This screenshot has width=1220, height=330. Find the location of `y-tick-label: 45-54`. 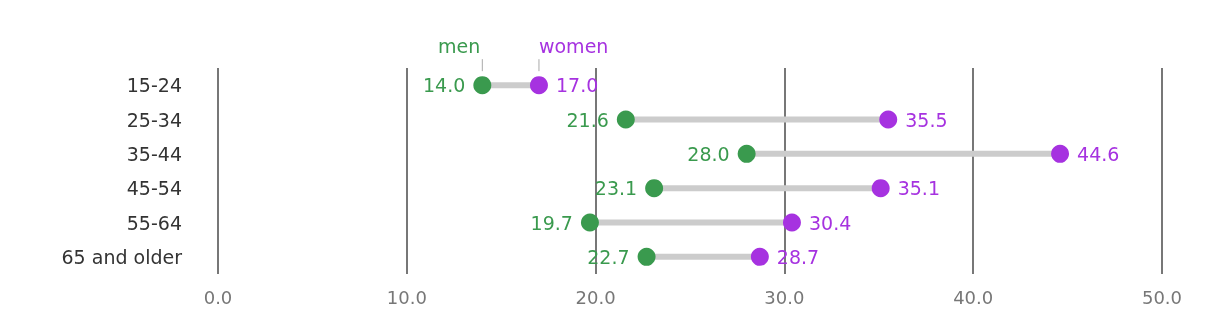

y-tick-label: 45-54 is located at coordinates (154, 188).